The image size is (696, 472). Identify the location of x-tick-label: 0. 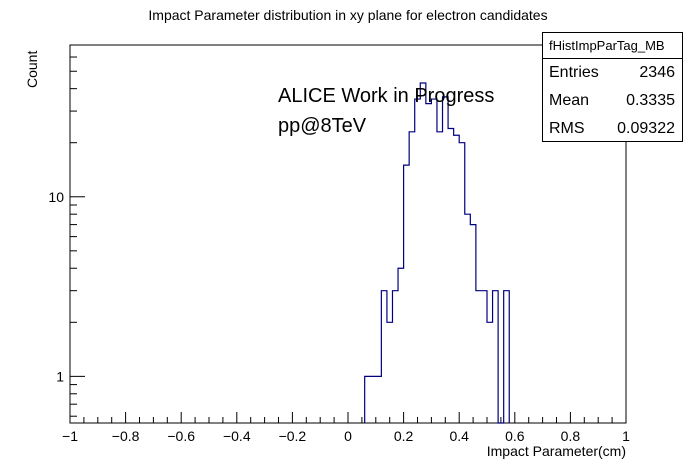
(348, 436).